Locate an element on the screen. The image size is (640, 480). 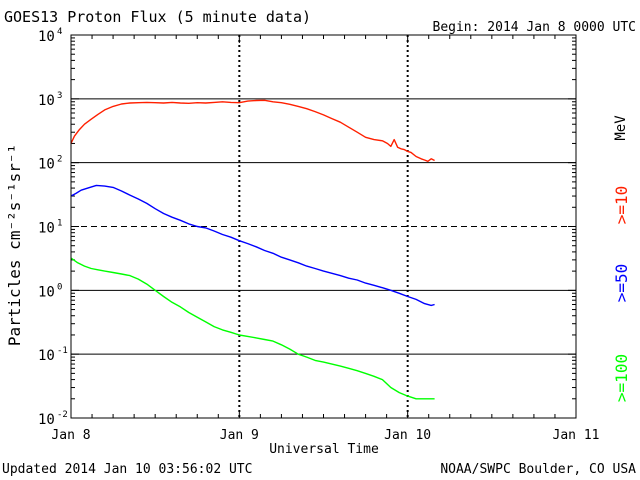
y-tick-exponent: 2 is located at coordinates (59, 160).